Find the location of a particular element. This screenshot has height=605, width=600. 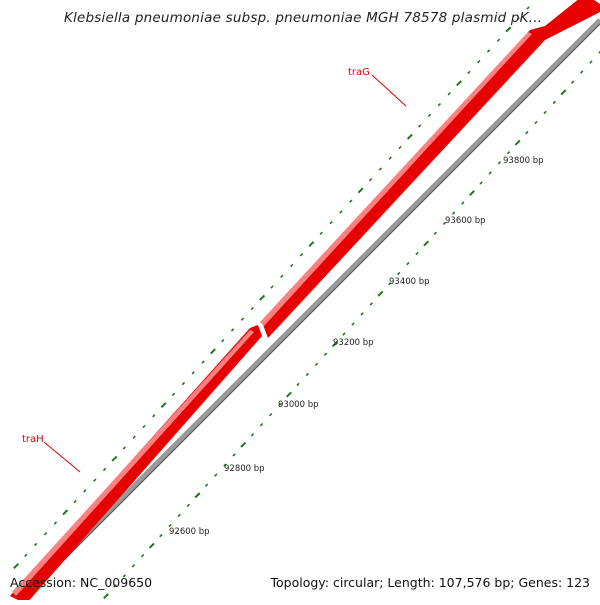

tick-label-93000: 93000 bp is located at coordinates (298, 405).